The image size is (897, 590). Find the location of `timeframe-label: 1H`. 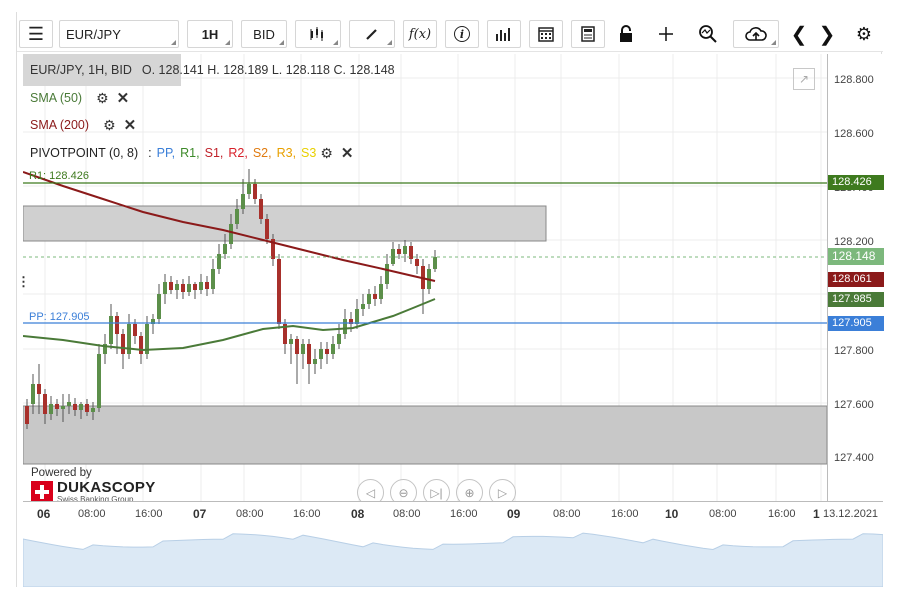

timeframe-label: 1H is located at coordinates (210, 34).